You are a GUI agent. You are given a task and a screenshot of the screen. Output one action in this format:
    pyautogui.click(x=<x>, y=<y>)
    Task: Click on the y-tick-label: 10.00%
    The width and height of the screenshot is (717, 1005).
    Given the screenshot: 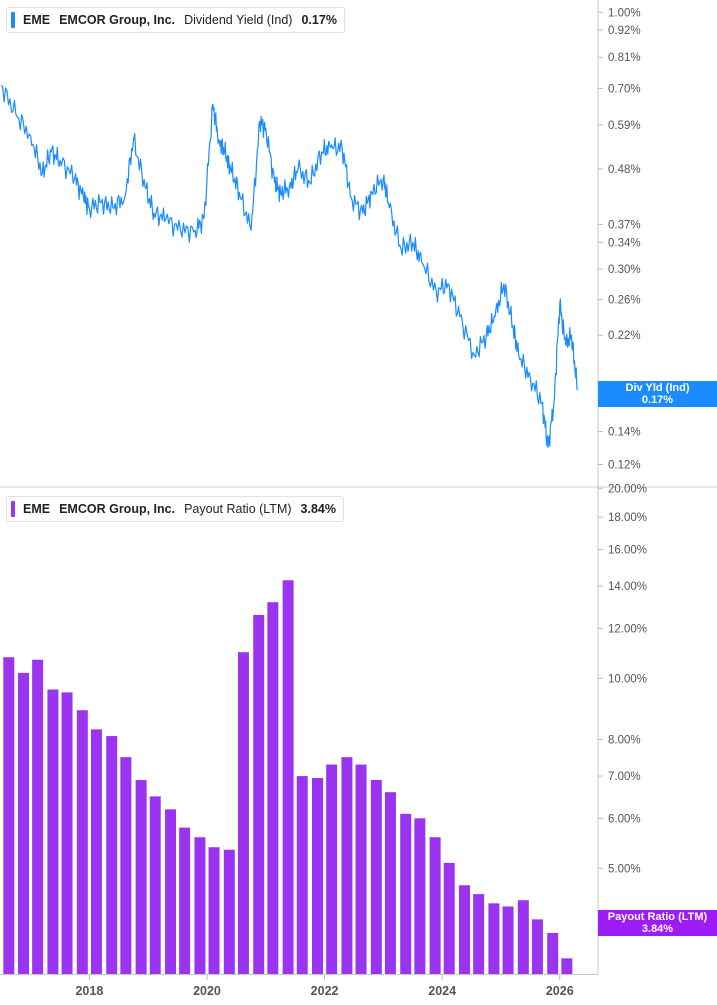 What is the action you would take?
    pyautogui.click(x=627, y=679)
    